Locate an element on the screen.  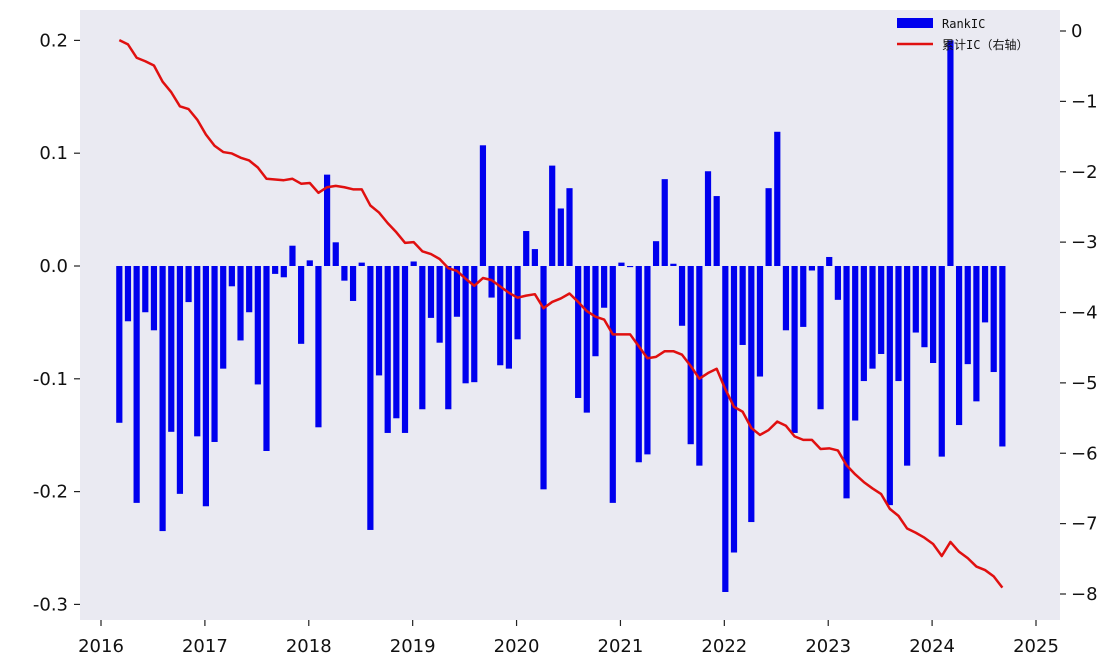
x-axis-tick-label: 2016 is located at coordinates (101, 646).